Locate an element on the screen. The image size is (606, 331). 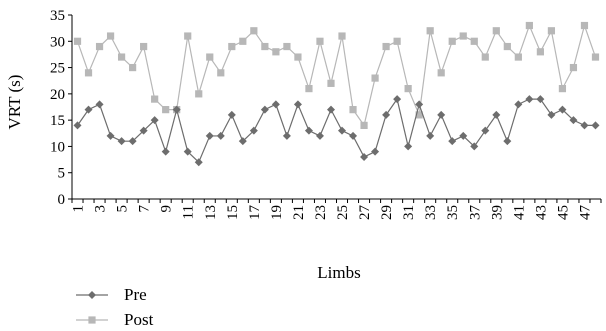
x-tick-label: 9 is located at coordinates (167, 209).